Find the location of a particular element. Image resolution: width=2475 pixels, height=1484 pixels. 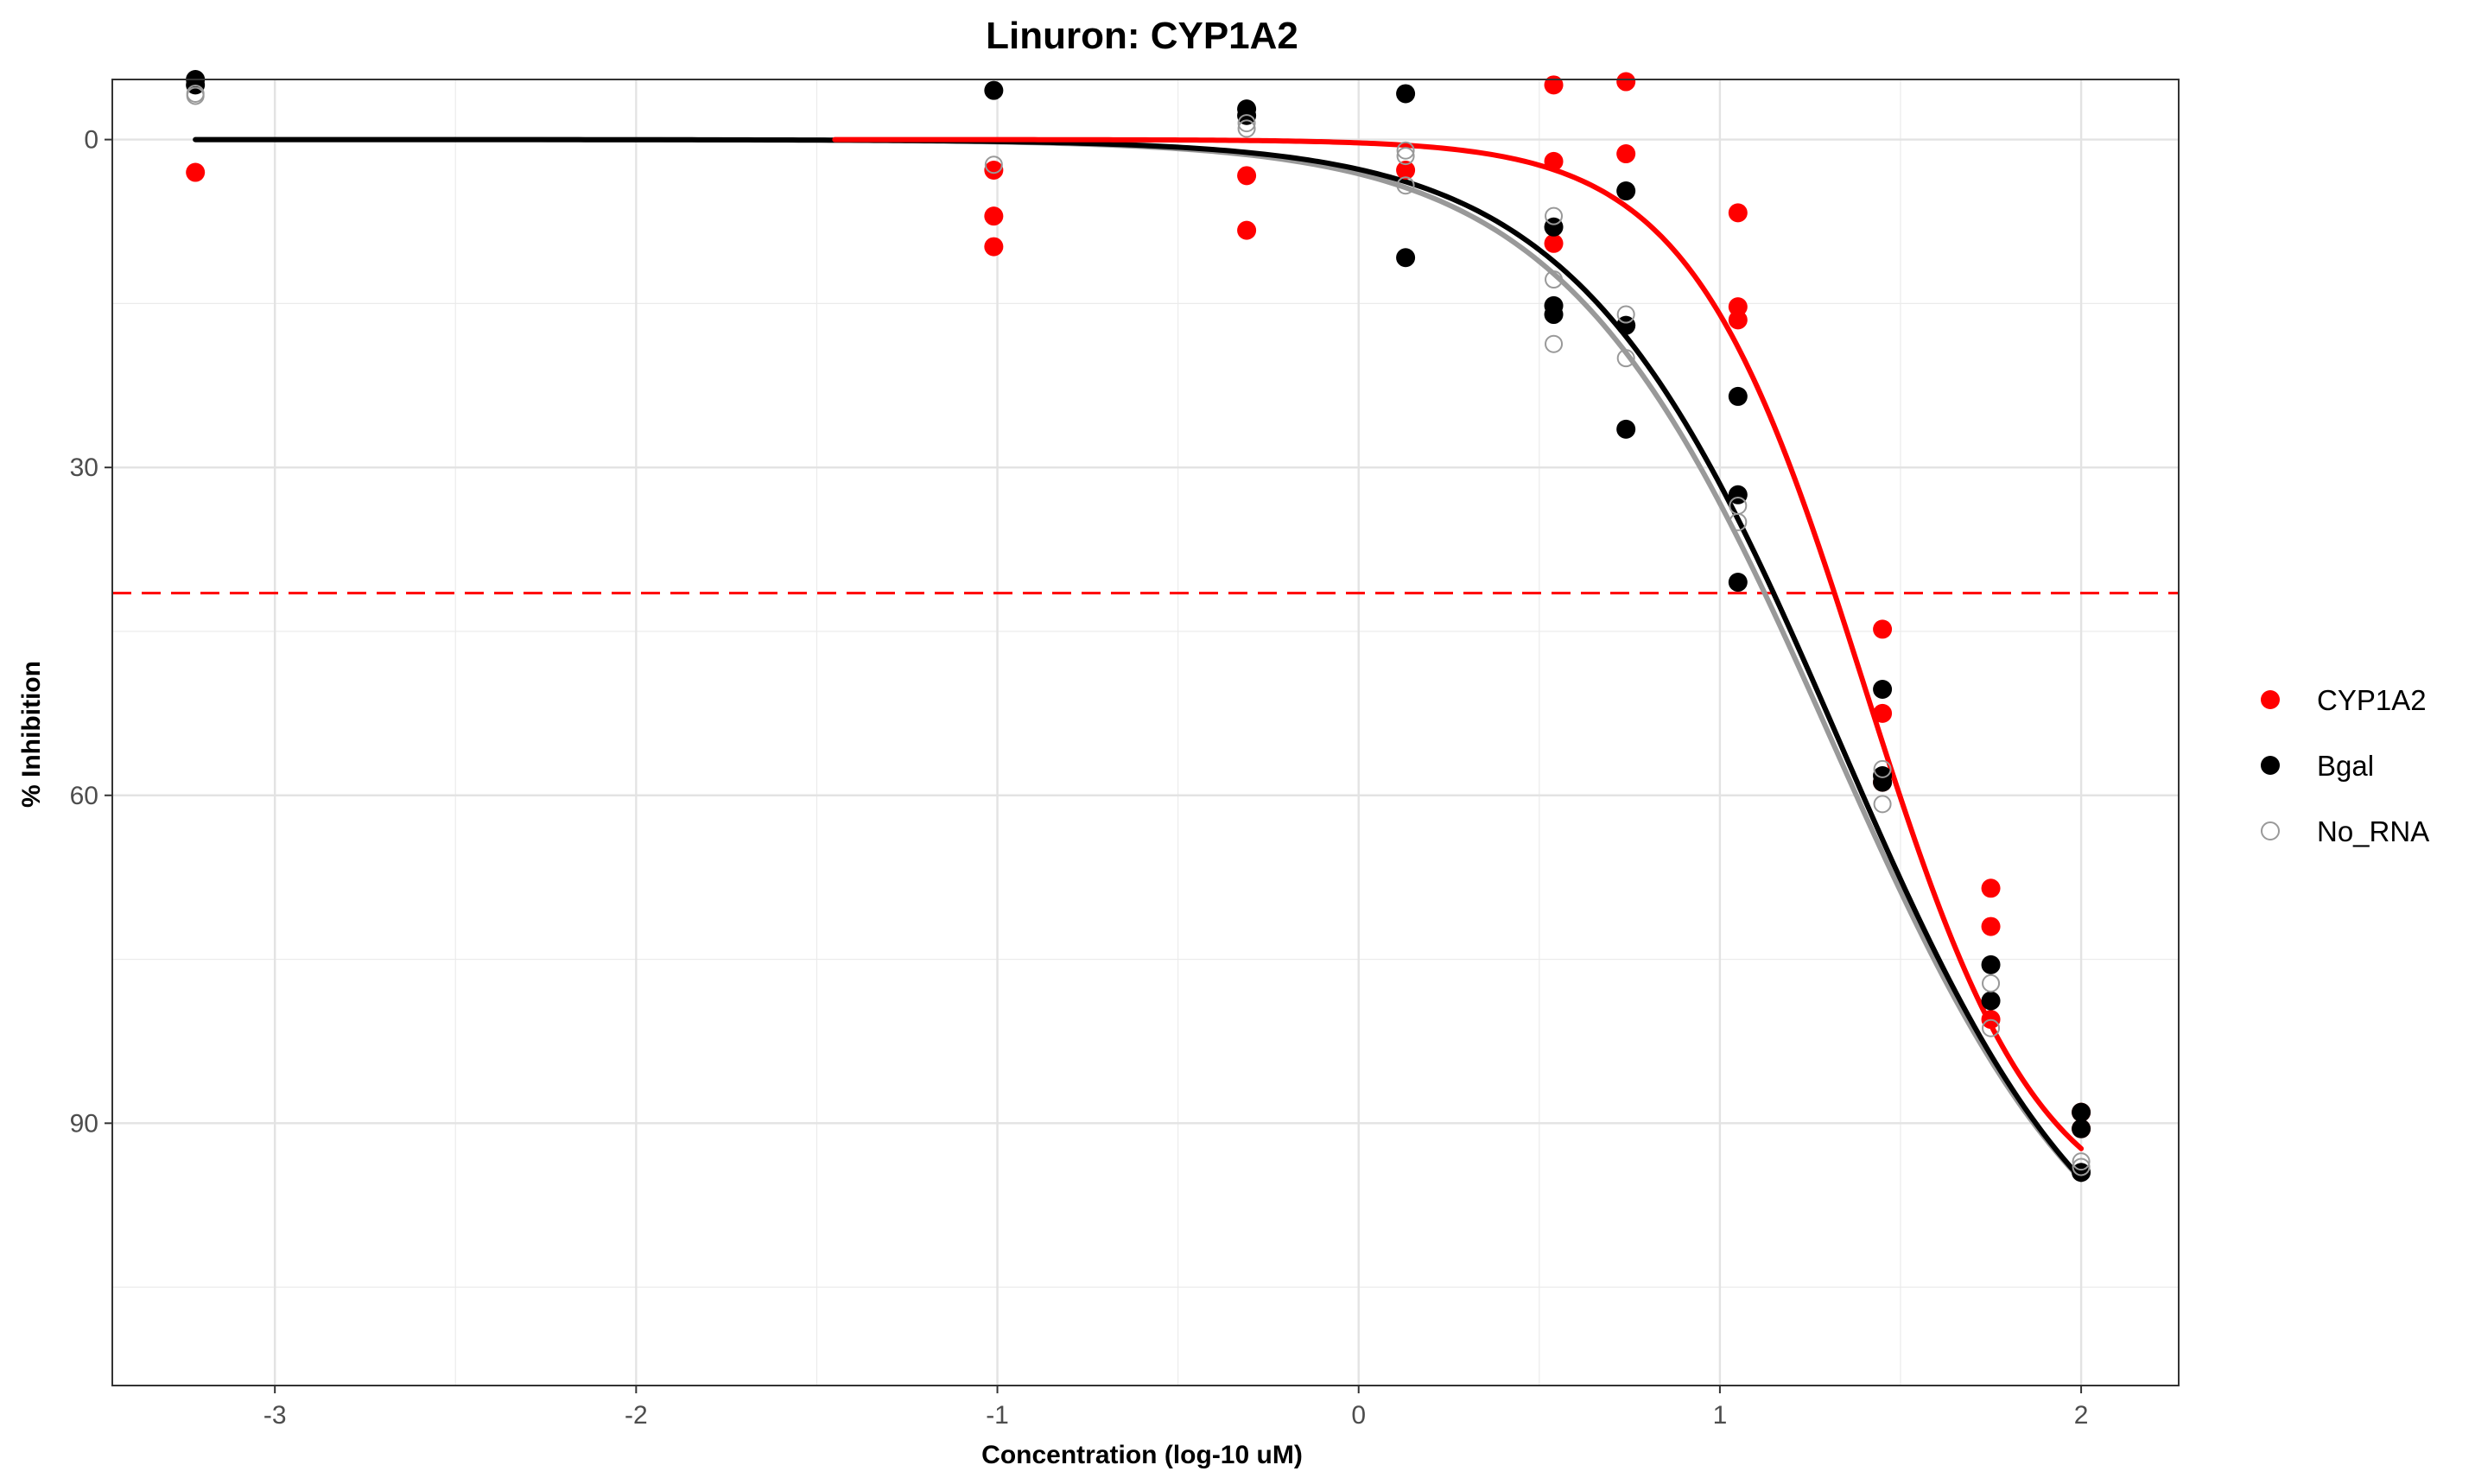

legend-item-no-rna: No_RNA is located at coordinates (2345, 831).